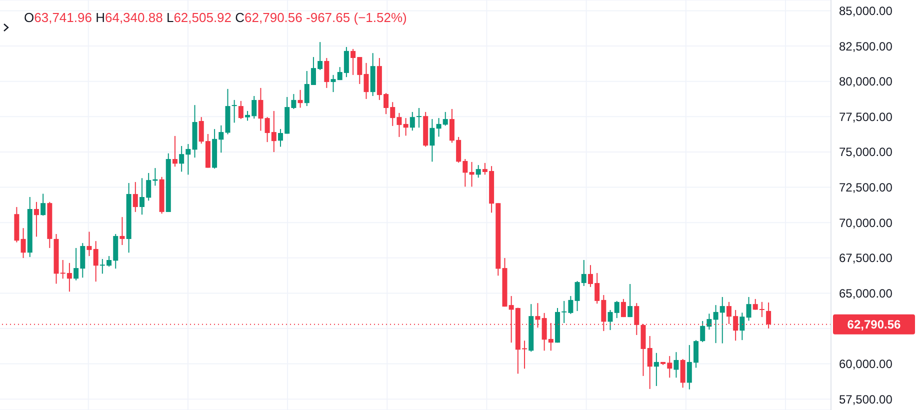  What do you see at coordinates (866, 152) in the screenshot?
I see `y-tick-label: 75,000.00` at bounding box center [866, 152].